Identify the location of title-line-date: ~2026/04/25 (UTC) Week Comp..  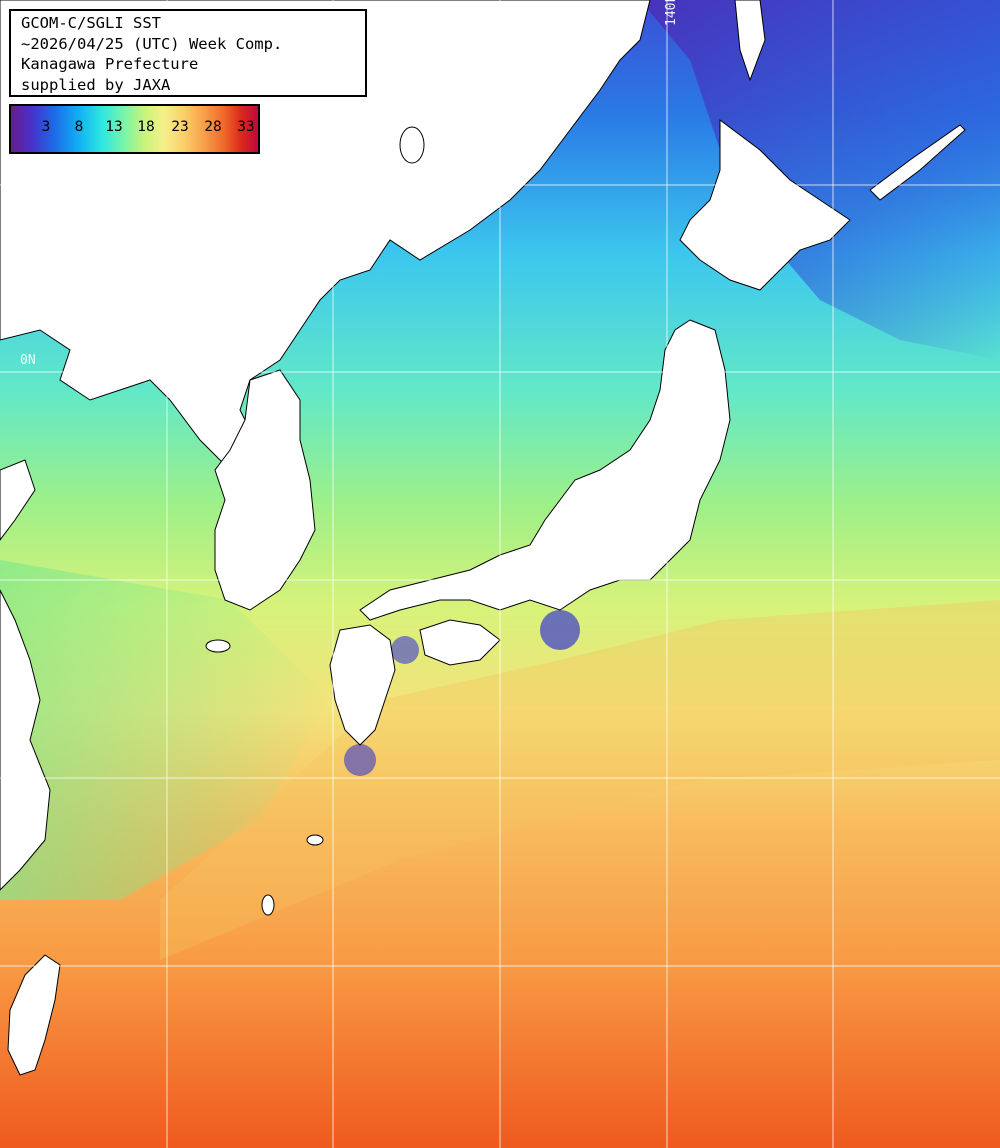
(152, 43).